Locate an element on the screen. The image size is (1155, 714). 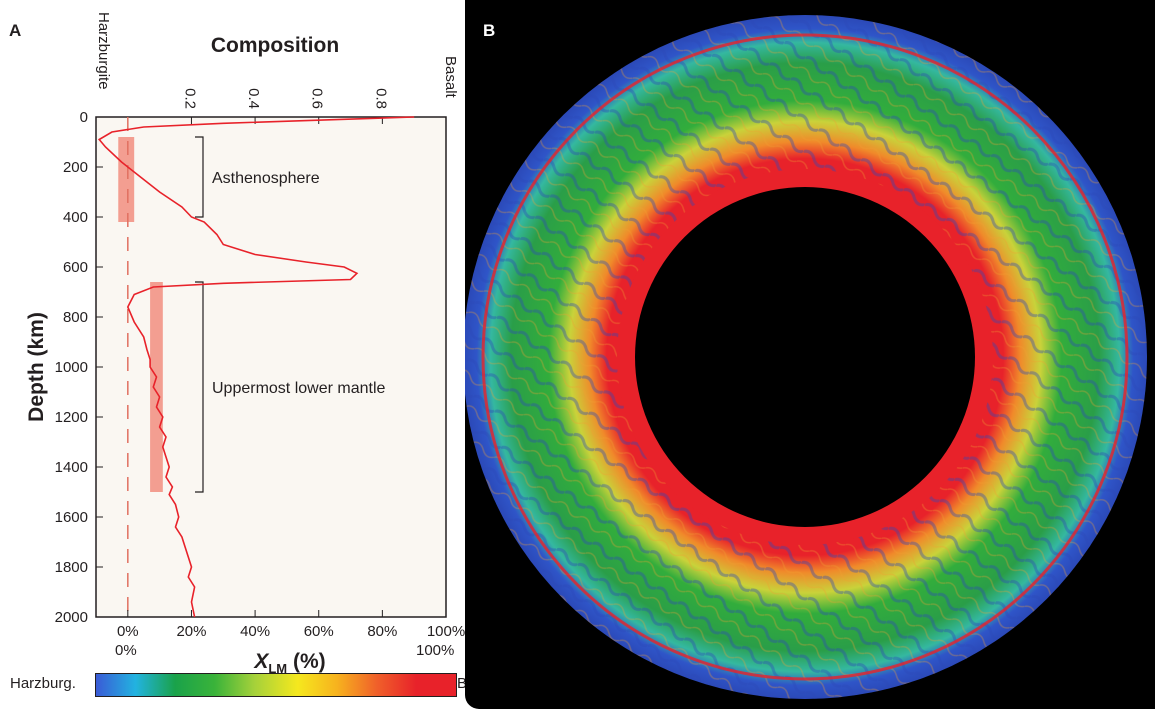
panel-a-letter: A is located at coordinates (15, 30).